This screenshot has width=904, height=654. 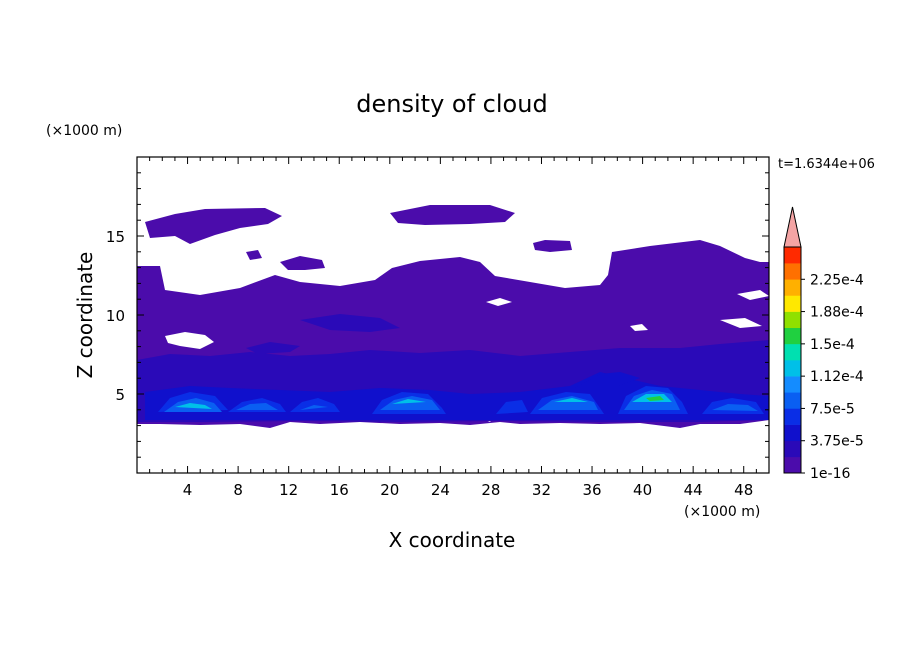 What do you see at coordinates (452, 540) in the screenshot?
I see `x-axis-label: X coordinate` at bounding box center [452, 540].